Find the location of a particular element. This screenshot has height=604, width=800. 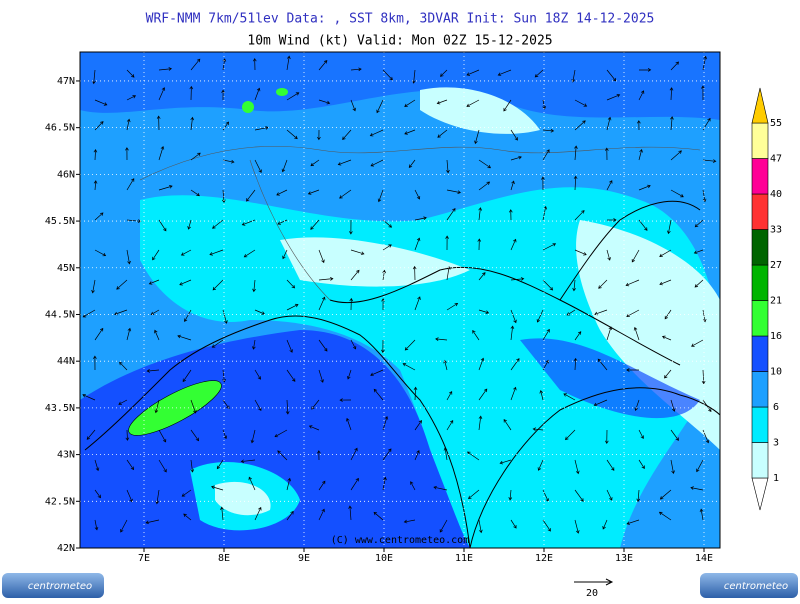

colorbar-label: 21 is located at coordinates (776, 301).